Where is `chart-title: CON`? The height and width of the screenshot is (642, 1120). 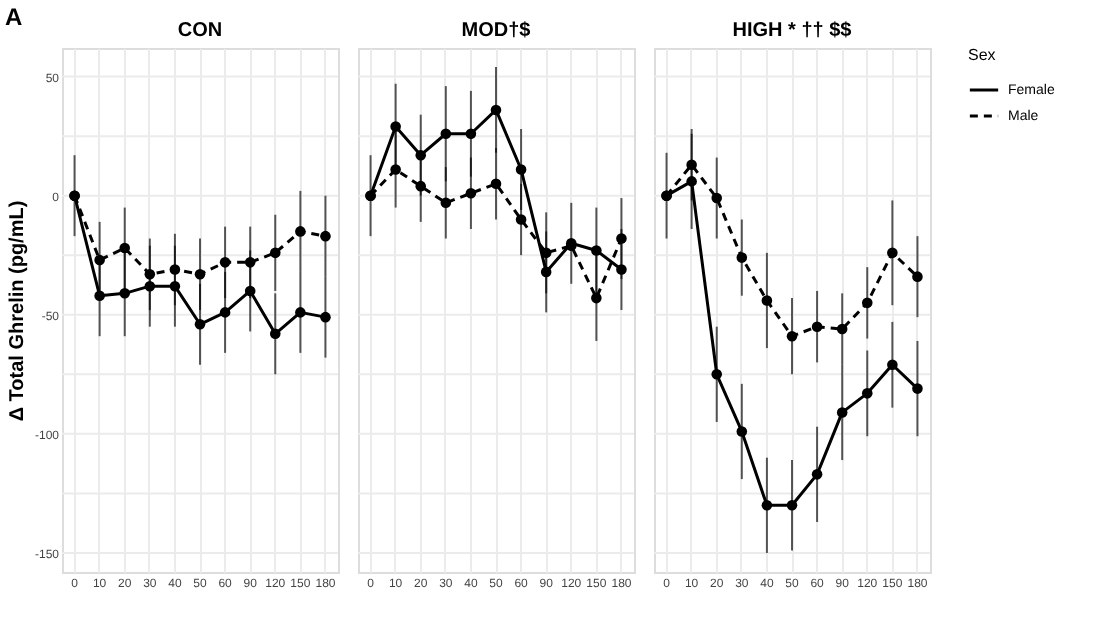 chart-title: CON is located at coordinates (200, 31).